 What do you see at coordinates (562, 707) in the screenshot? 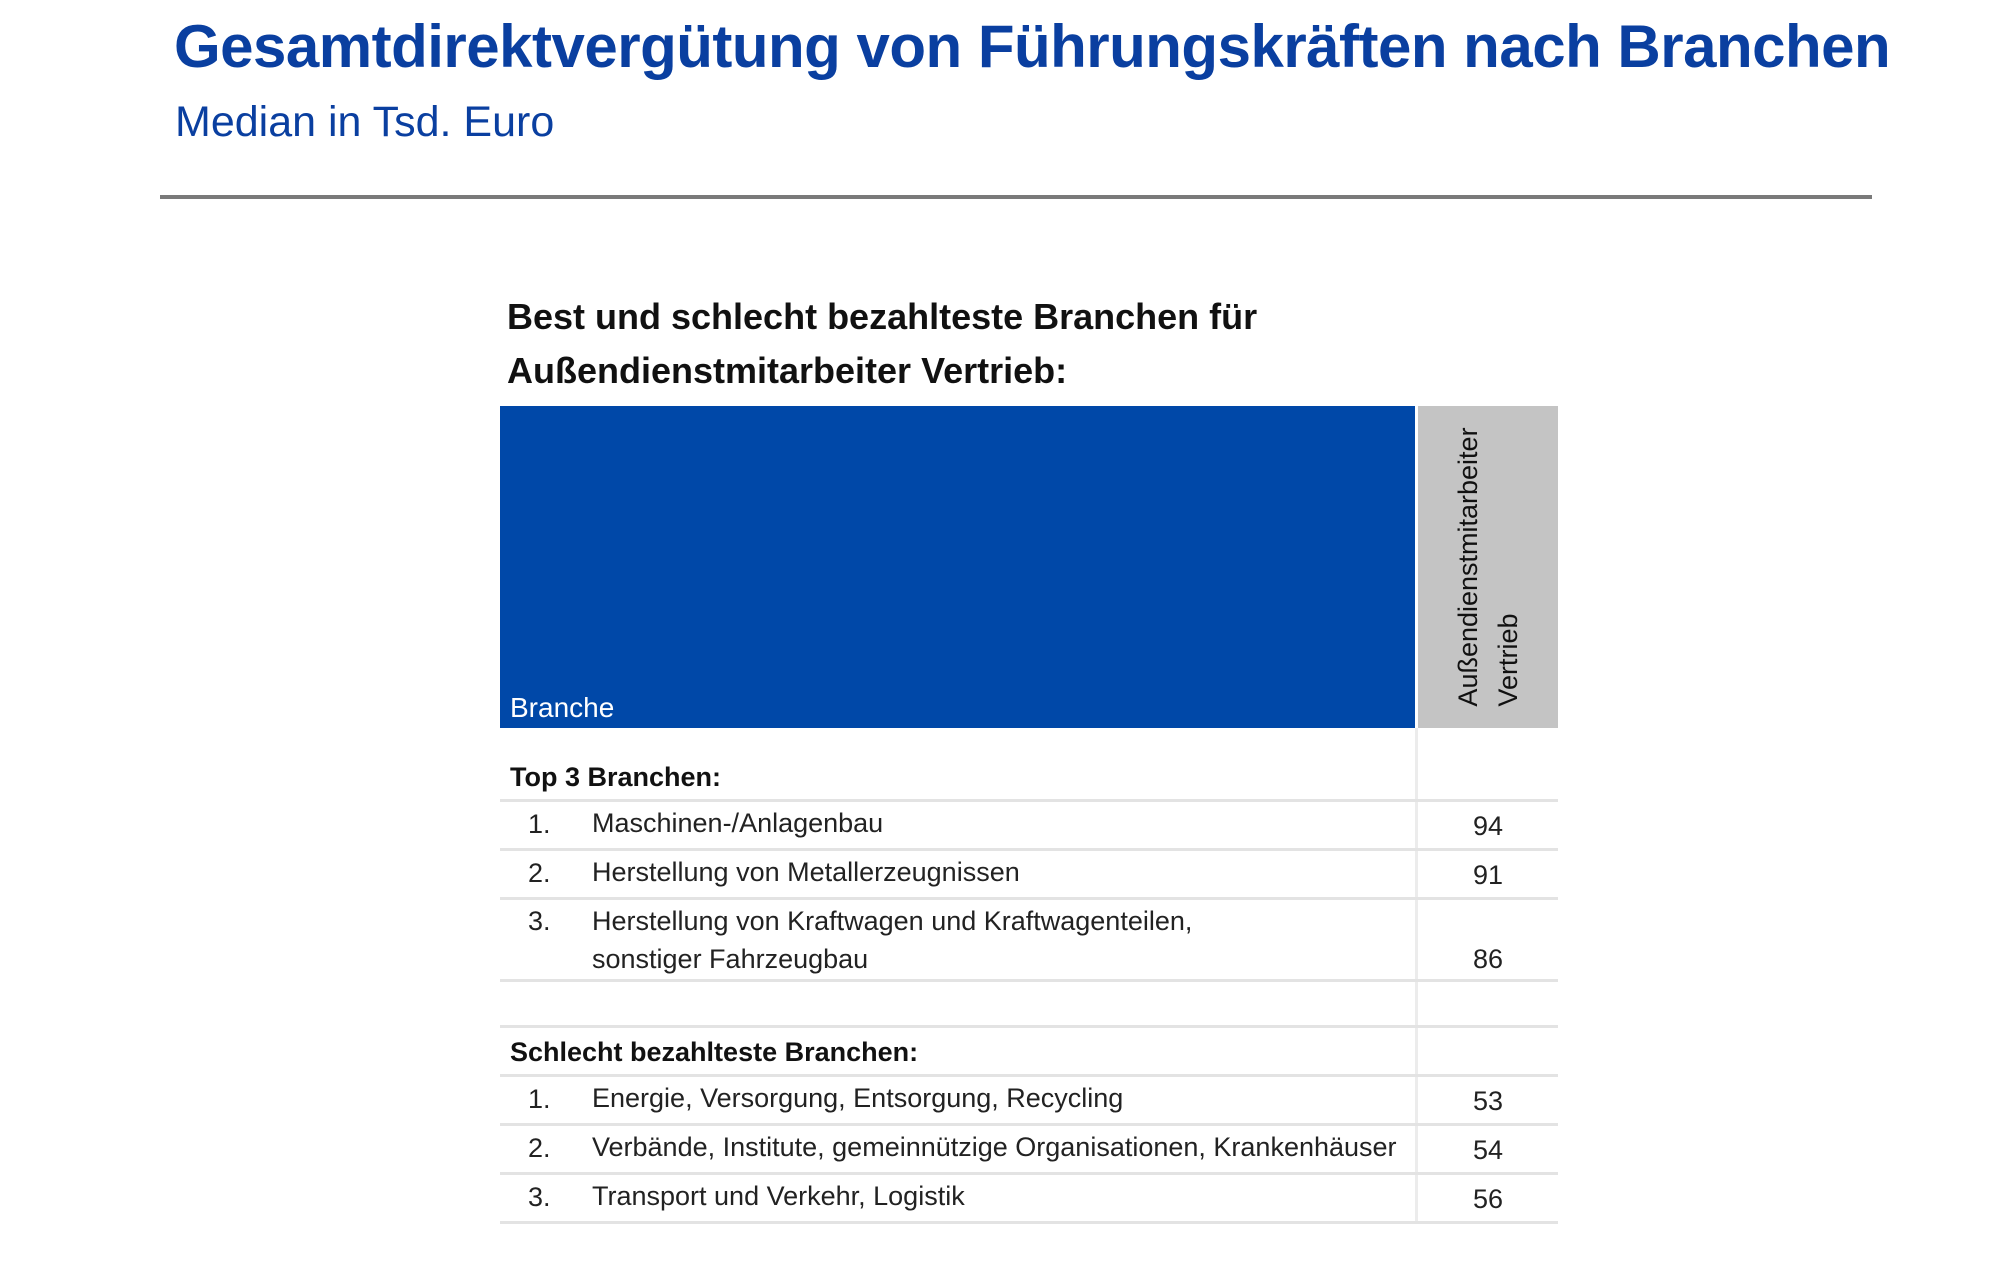
I see `column-header-branche-label: Branche` at bounding box center [562, 707].